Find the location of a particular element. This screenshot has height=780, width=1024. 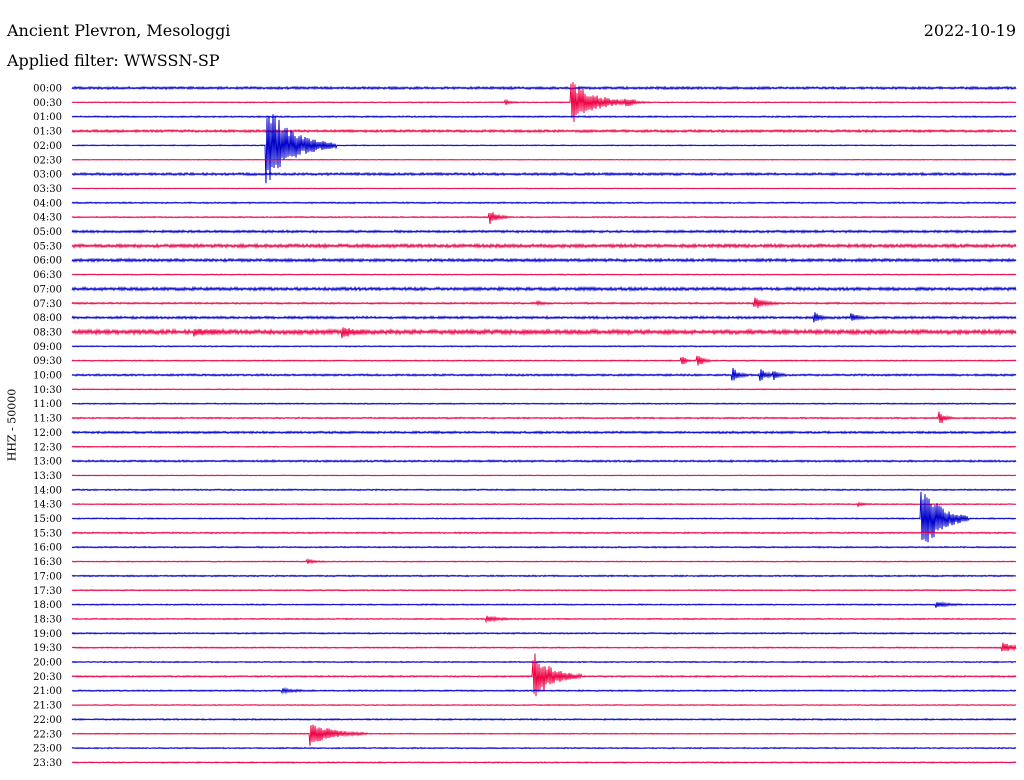

row-time-label: 00:30 is located at coordinates (47, 103).